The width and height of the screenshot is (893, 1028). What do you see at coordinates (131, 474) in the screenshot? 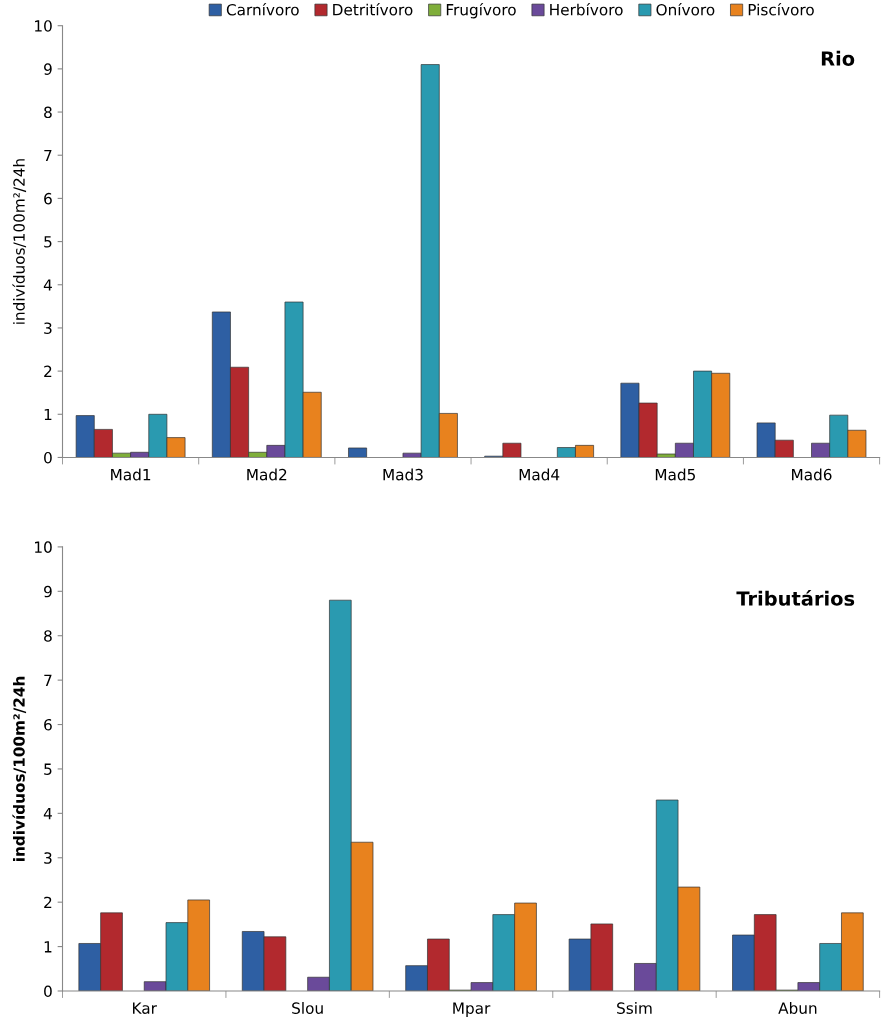
I see `x-tick-label: Mad1` at bounding box center [131, 474].